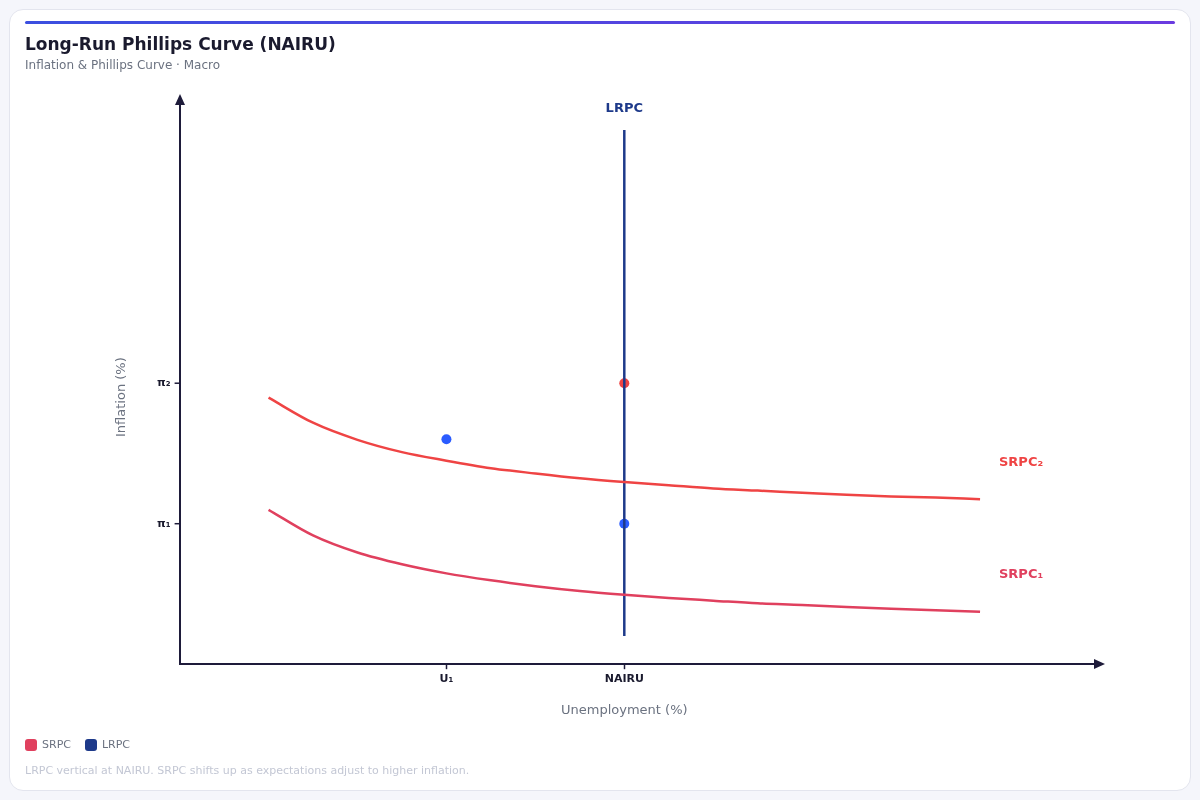 The width and height of the screenshot is (1200, 800). I want to click on text: π₂, so click(164, 383).